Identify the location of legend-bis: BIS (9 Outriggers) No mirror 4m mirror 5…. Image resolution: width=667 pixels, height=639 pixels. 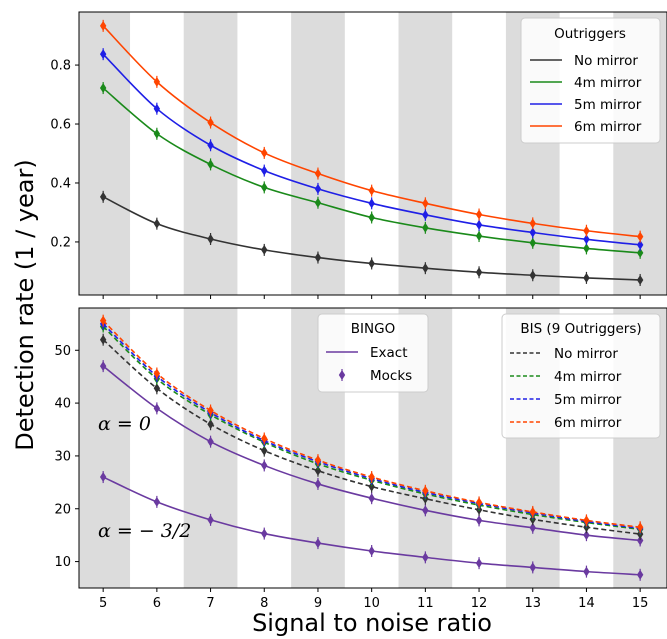
(581, 376).